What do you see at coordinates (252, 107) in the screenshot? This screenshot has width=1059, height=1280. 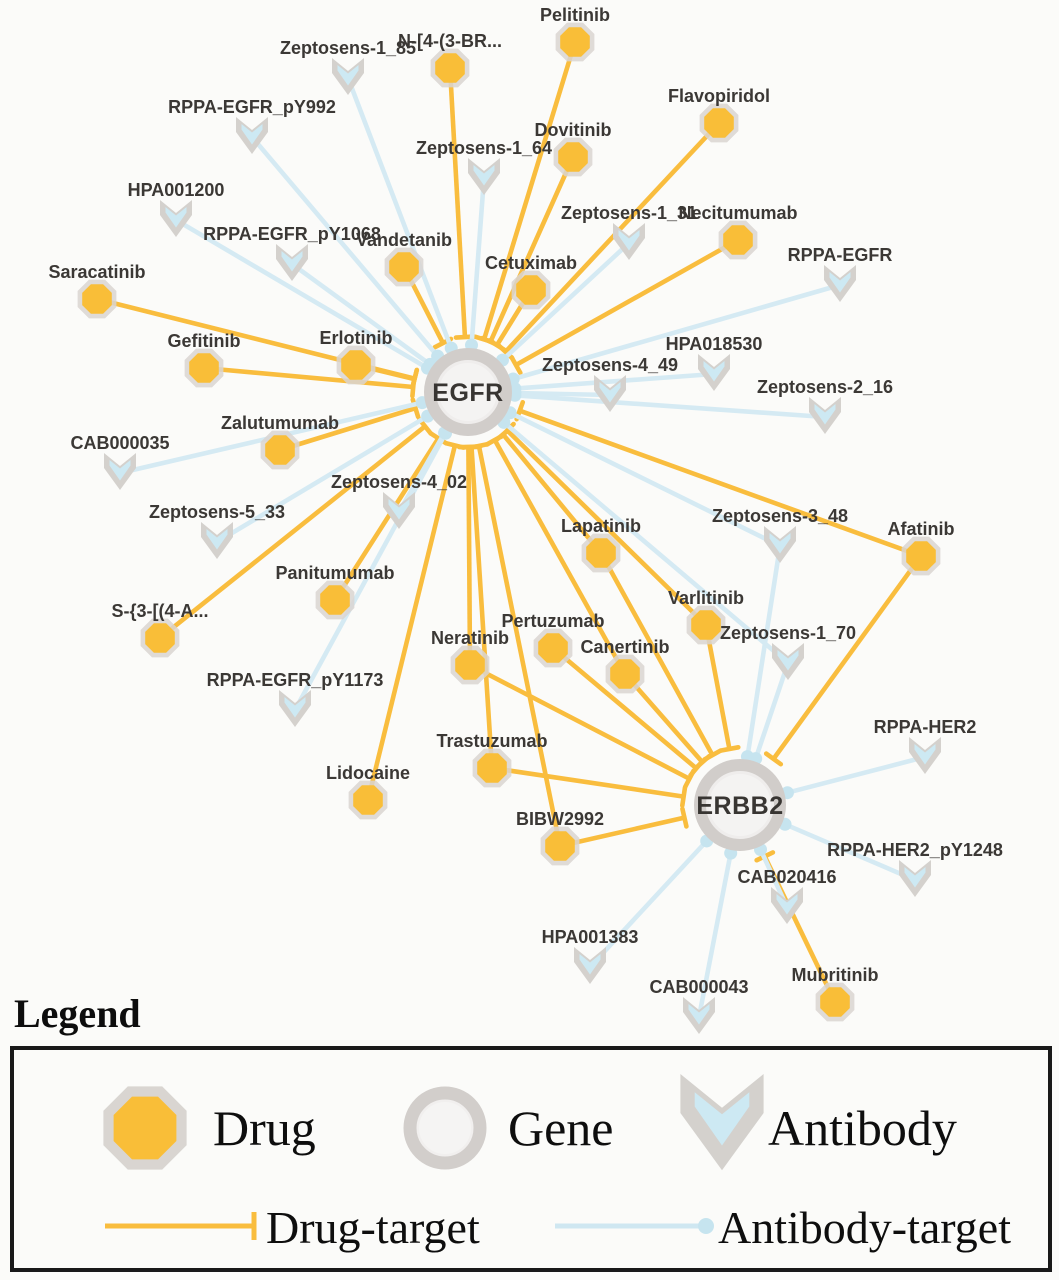 I see `node-label: RPPA-EGFR_pY992` at bounding box center [252, 107].